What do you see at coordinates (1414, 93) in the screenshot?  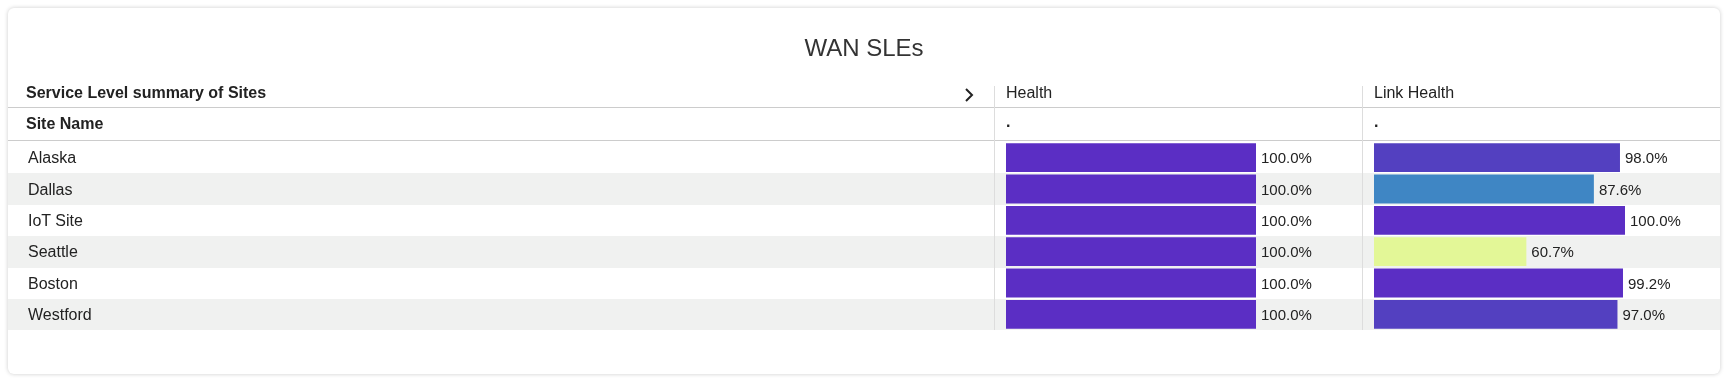 I see `x-axis-title: Link Health` at bounding box center [1414, 93].